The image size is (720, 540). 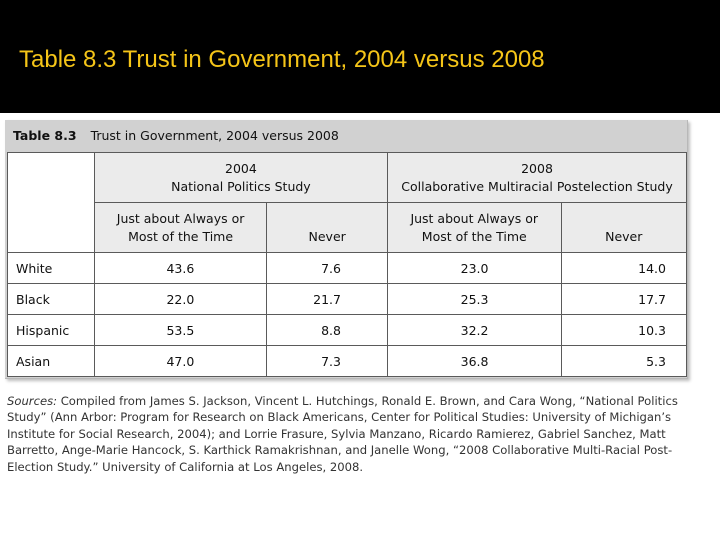 I want to click on cell-always-2004: 47.0, so click(x=180, y=361).